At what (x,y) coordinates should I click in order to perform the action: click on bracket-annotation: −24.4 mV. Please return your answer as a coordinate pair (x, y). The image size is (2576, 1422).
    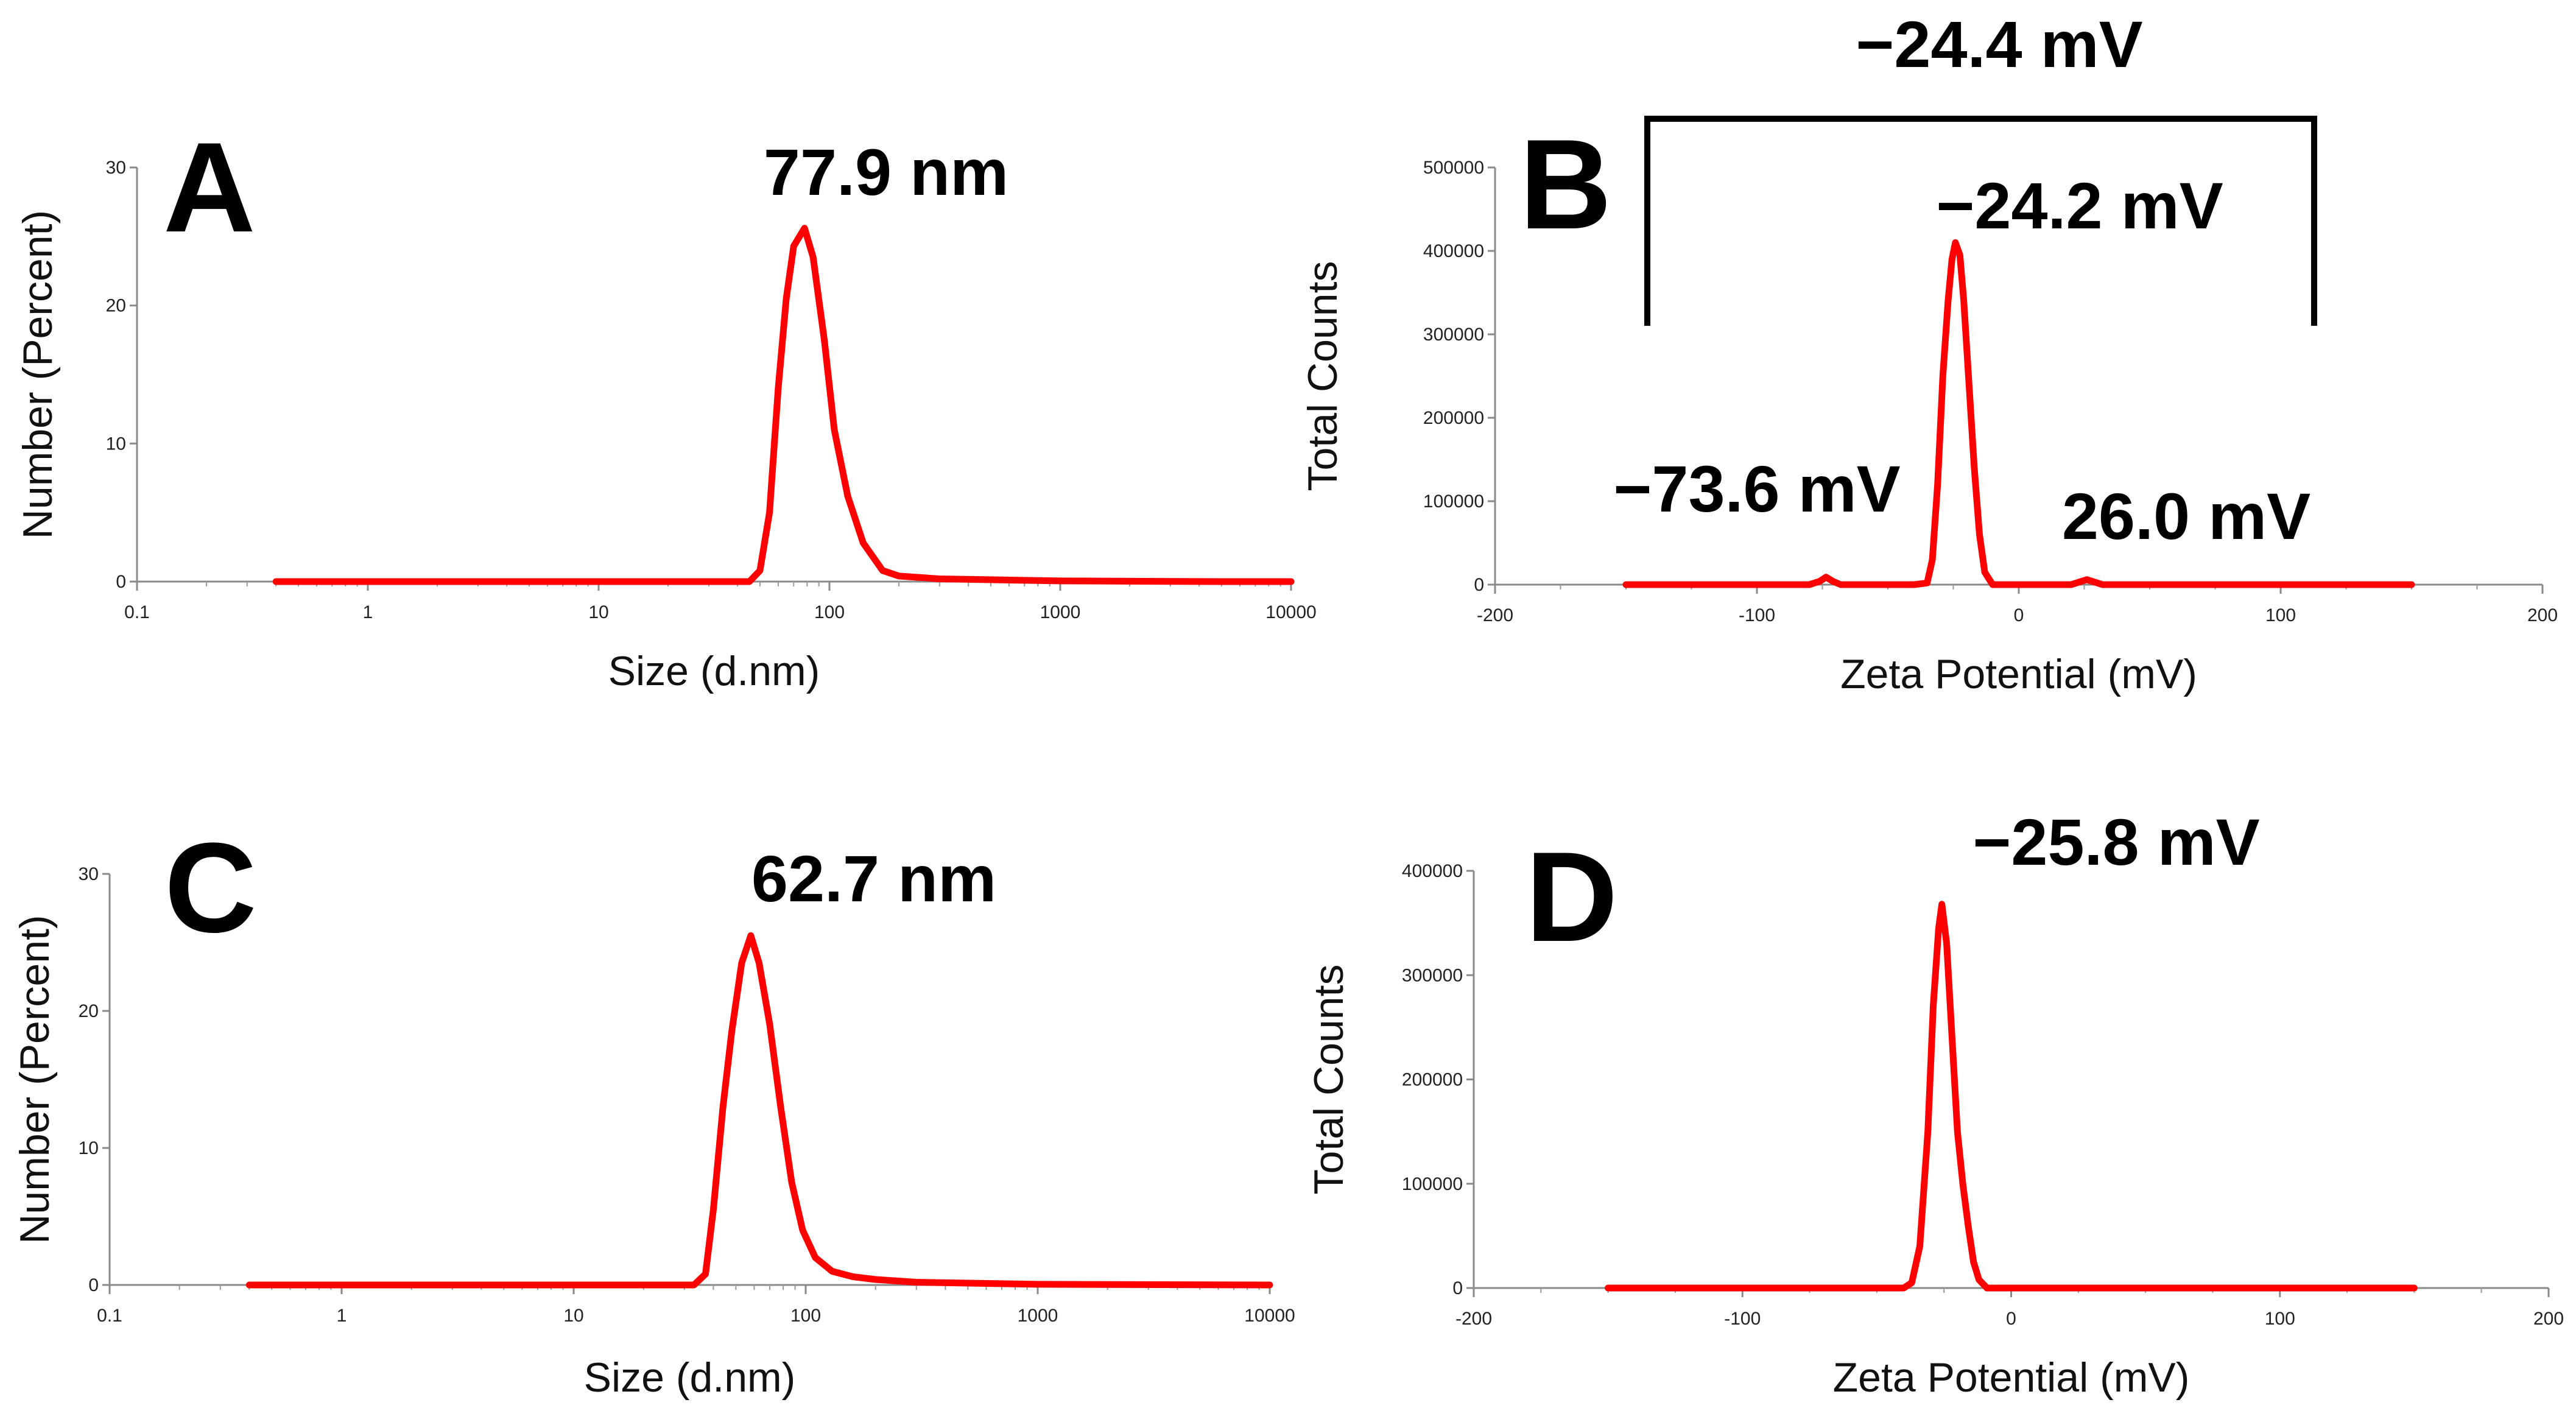
    Looking at the image, I should click on (1999, 44).